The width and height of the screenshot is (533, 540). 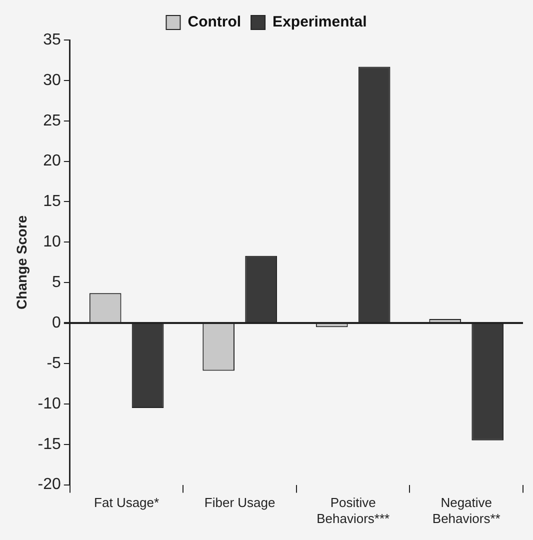 I want to click on x-tick-label: Fat Usage*, so click(x=127, y=502).